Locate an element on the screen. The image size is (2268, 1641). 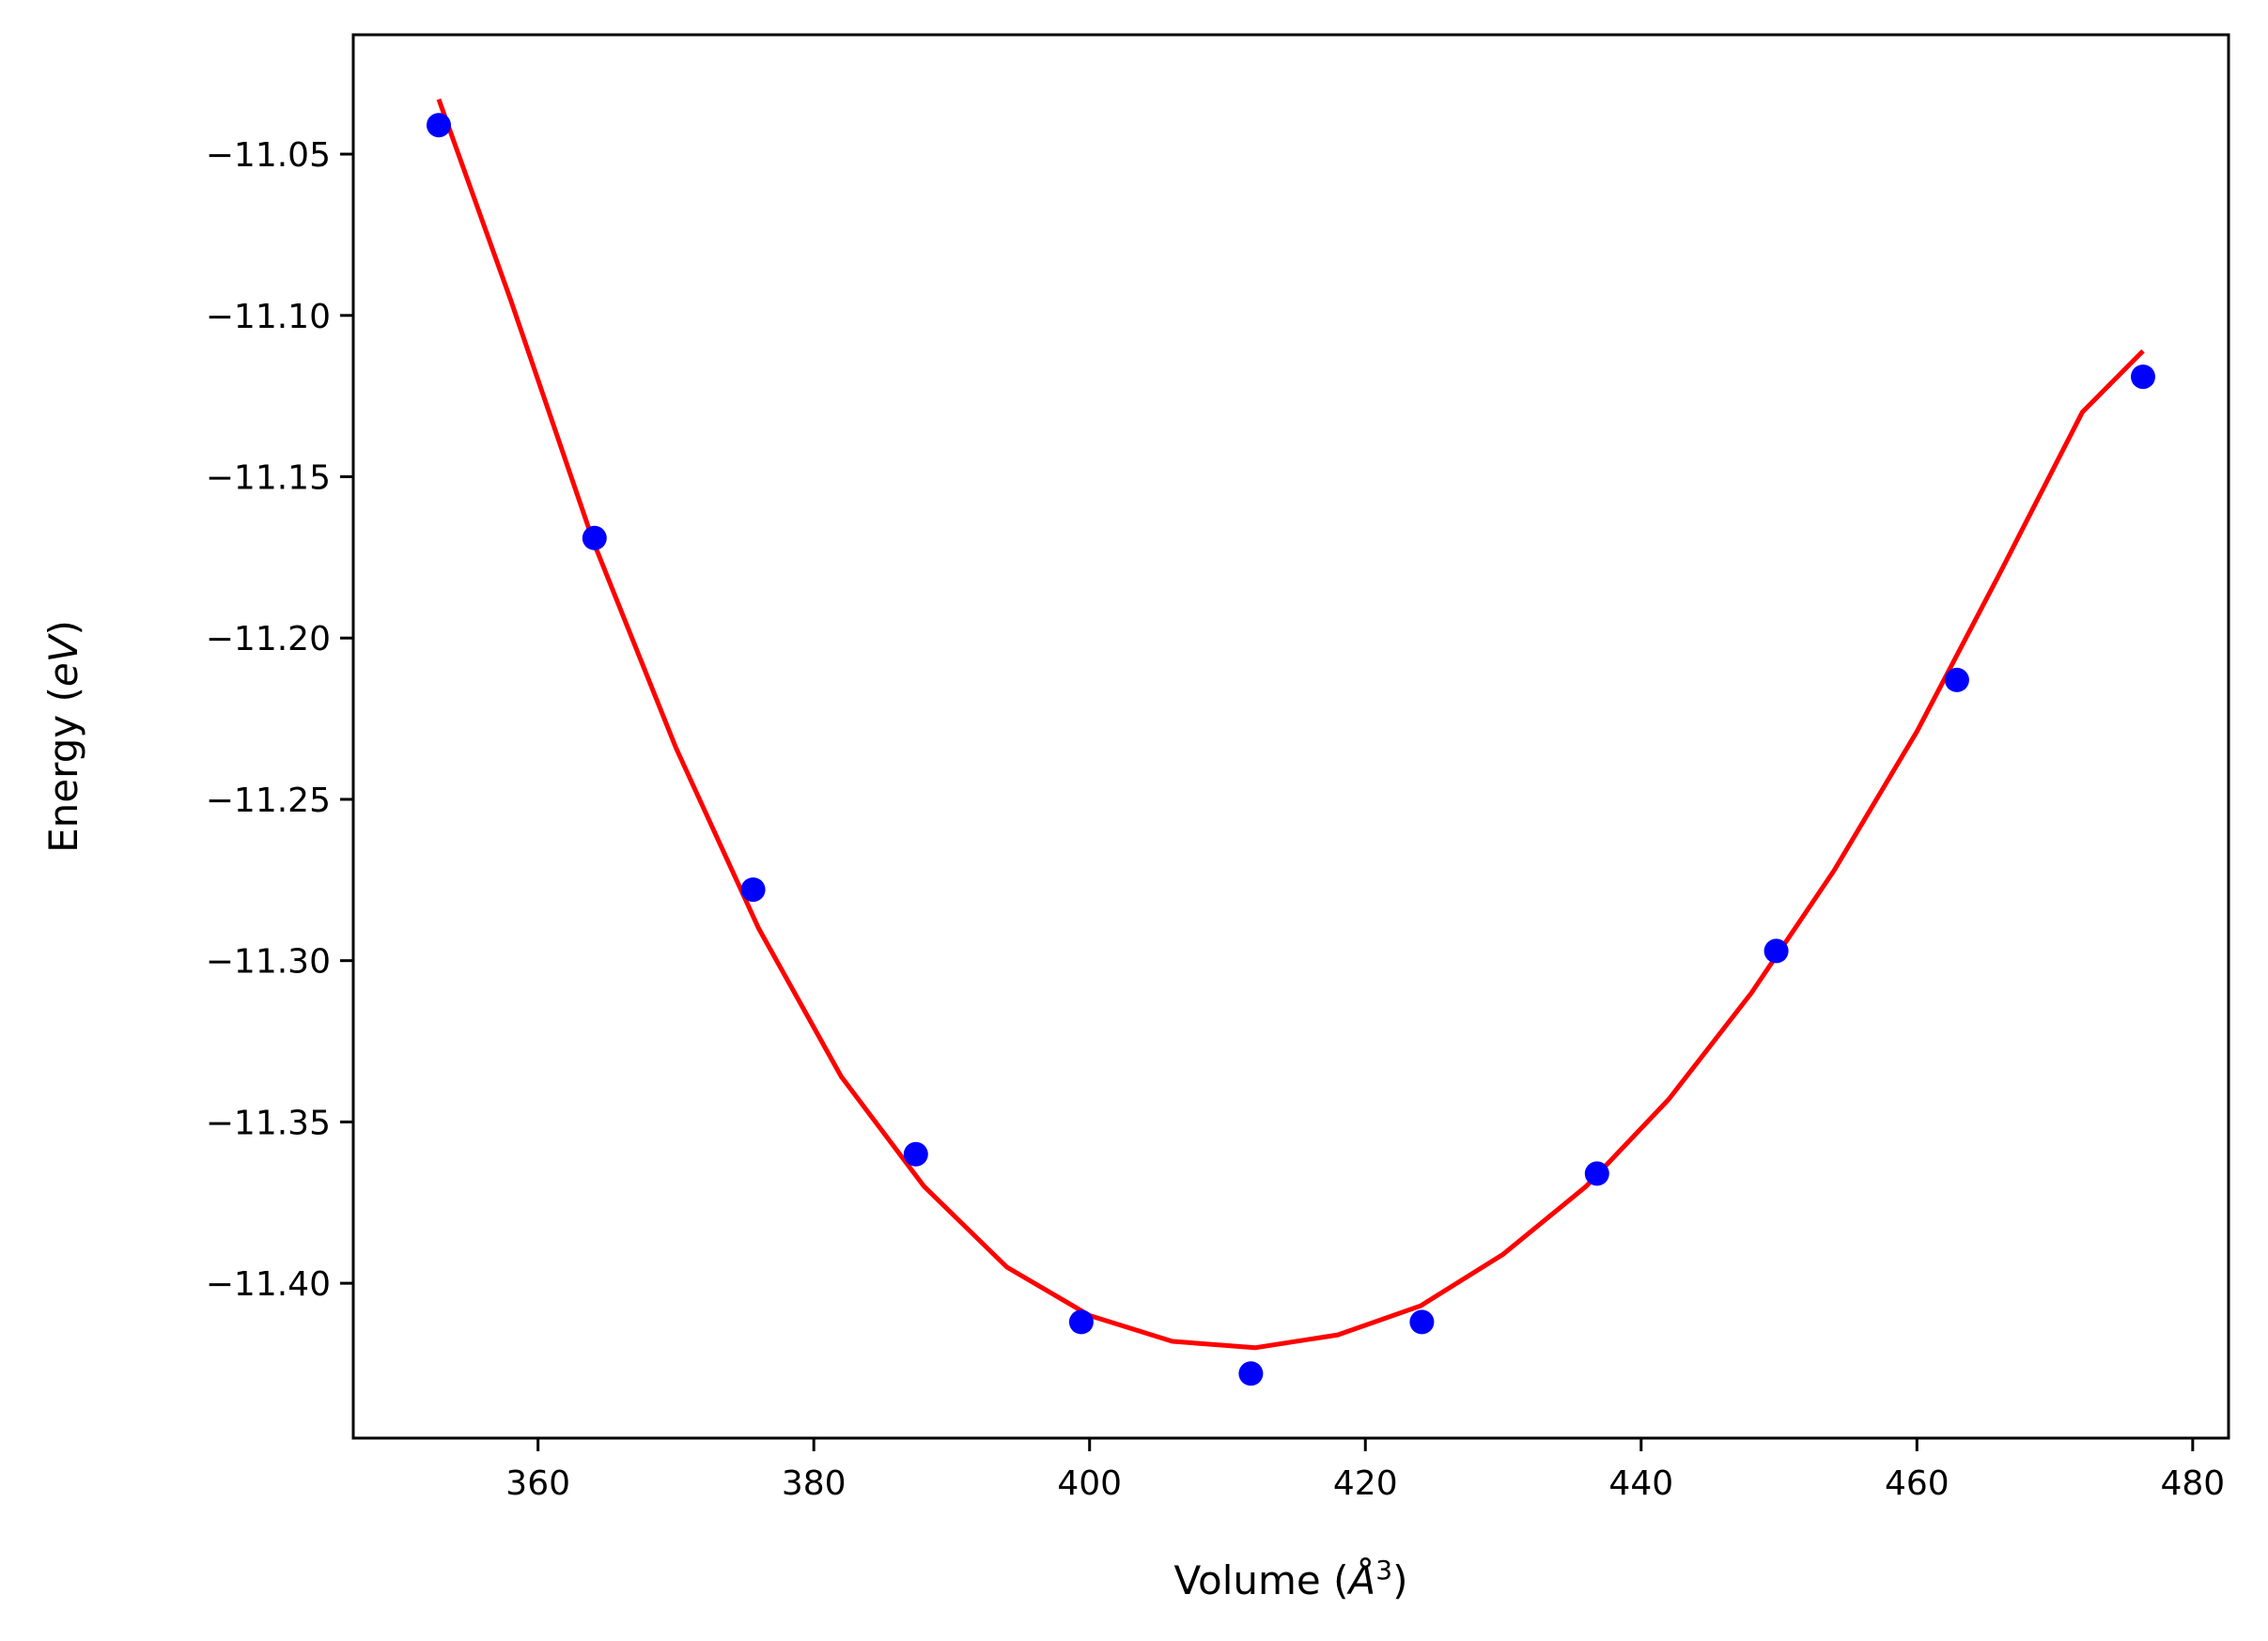
x-axis-ticks: 360 380 400 420 440 460 480 is located at coordinates (1365, 1470).